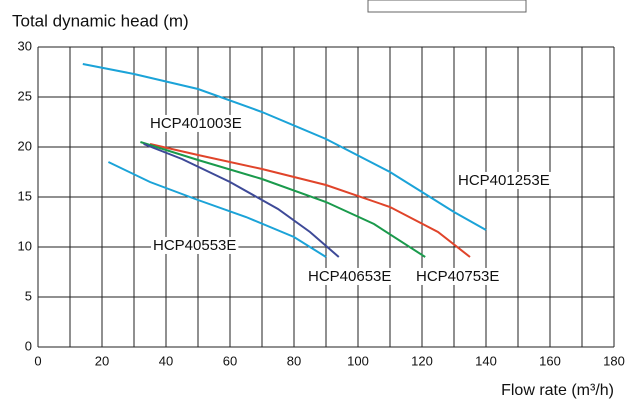 This screenshot has width=627, height=403. What do you see at coordinates (614, 360) in the screenshot?
I see `x-tick-label: 180` at bounding box center [614, 360].